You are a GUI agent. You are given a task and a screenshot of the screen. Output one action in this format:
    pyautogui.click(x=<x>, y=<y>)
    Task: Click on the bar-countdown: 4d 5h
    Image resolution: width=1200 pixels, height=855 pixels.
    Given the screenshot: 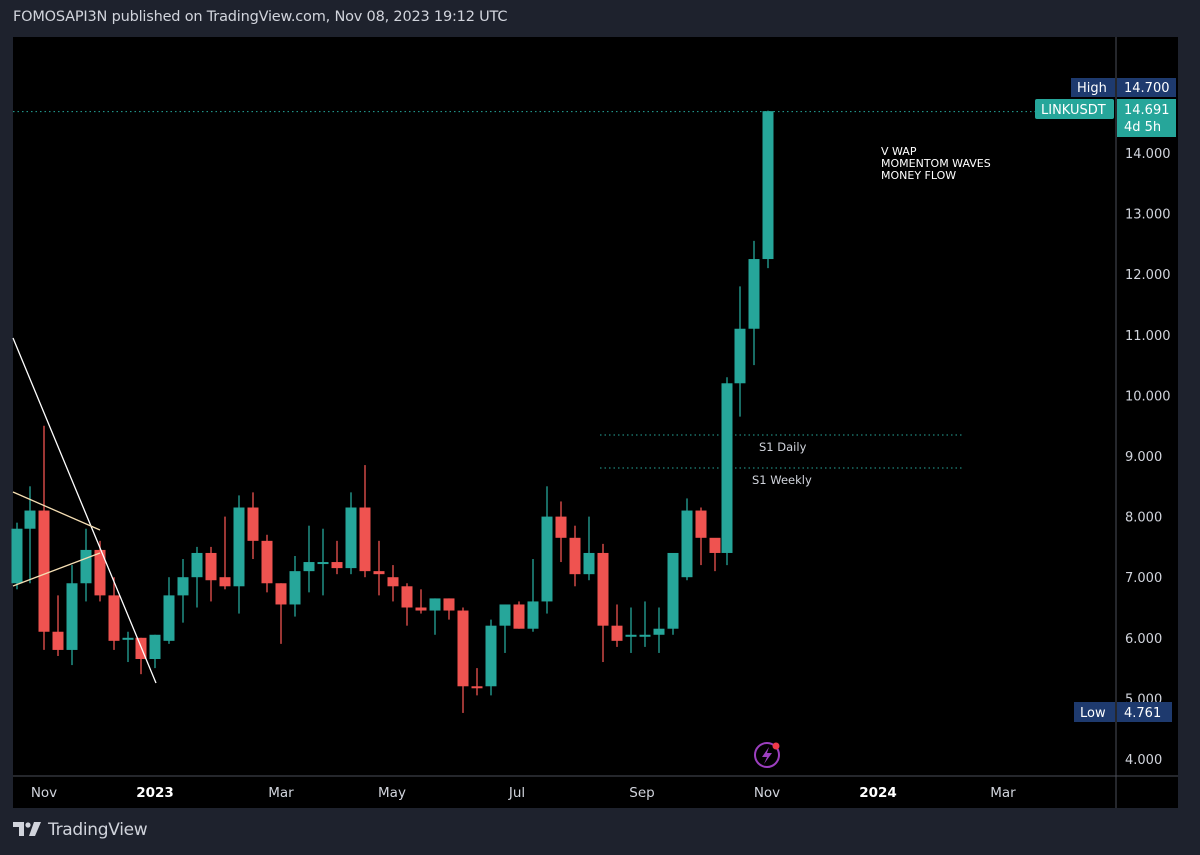 What is the action you would take?
    pyautogui.click(x=1142, y=127)
    